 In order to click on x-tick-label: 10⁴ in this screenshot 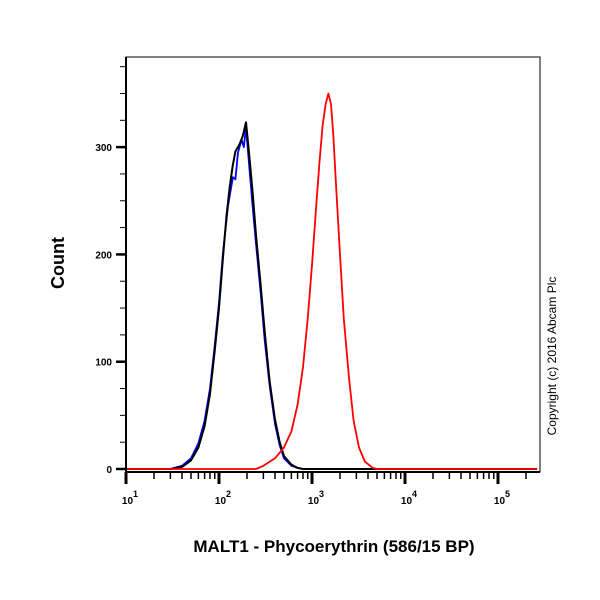, I will do `click(409, 498)`.